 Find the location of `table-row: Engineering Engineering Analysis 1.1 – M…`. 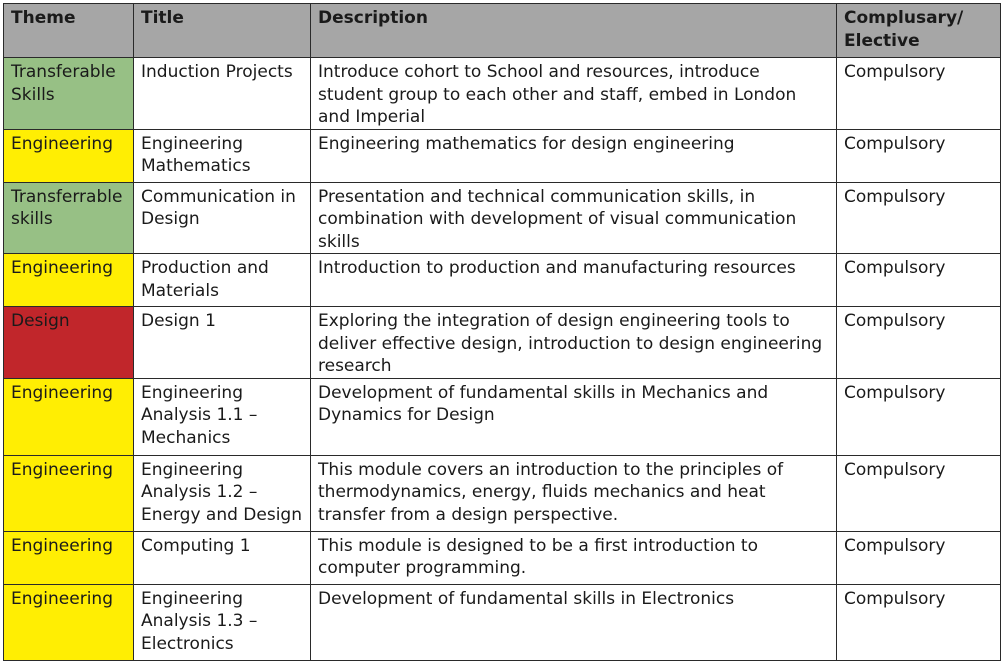

table-row: Engineering Engineering Analysis 1.1 – M… is located at coordinates (502, 416).